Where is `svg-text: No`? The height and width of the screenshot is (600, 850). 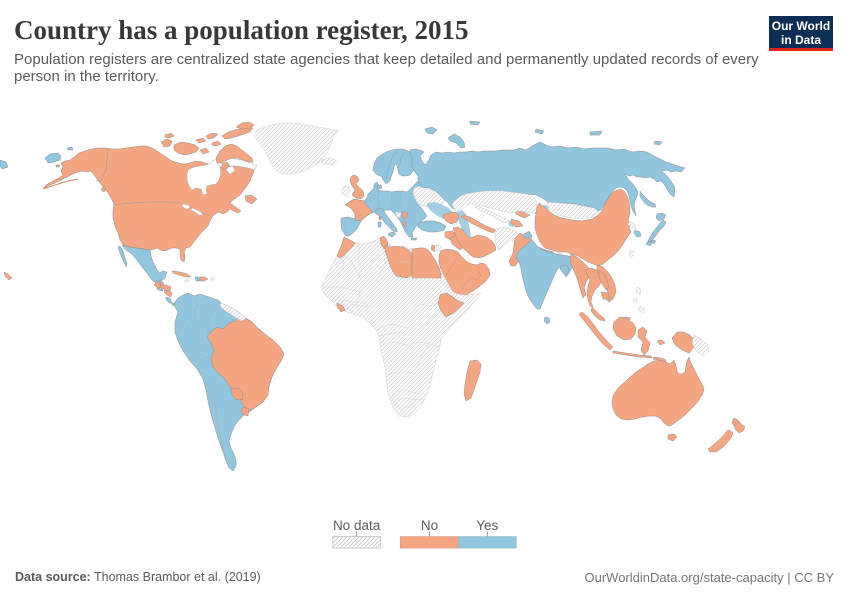
svg-text: No is located at coordinates (429, 525).